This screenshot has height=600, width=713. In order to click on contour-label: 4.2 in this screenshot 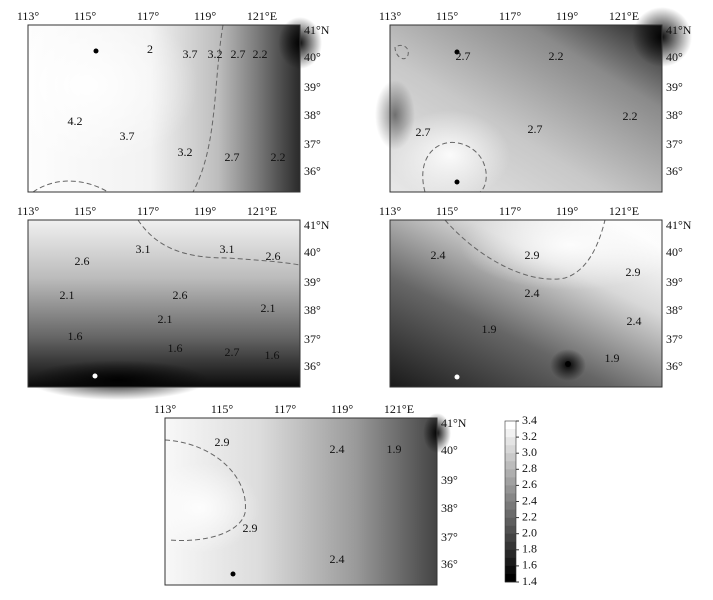, I will do `click(75, 121)`.